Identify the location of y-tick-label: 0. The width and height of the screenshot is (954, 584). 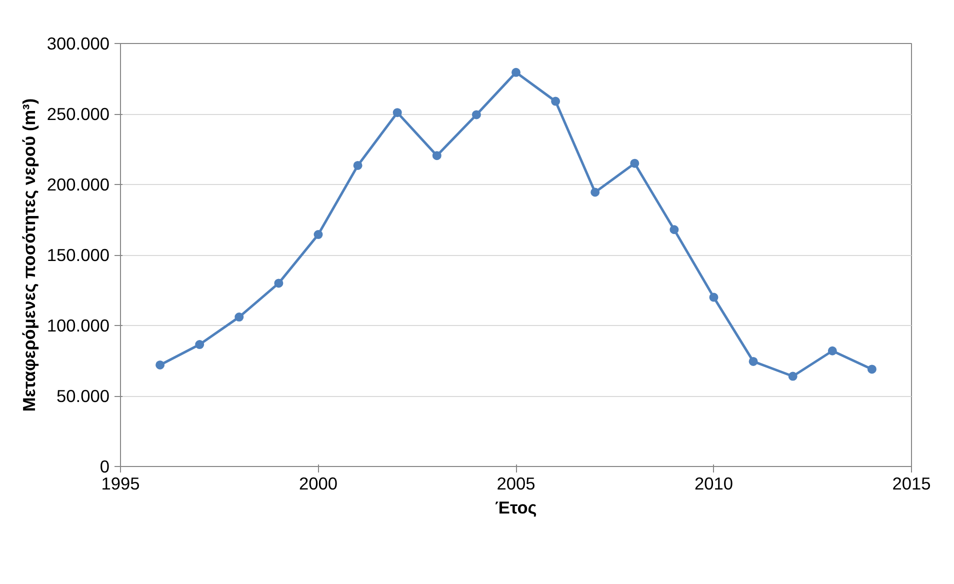
(105, 466).